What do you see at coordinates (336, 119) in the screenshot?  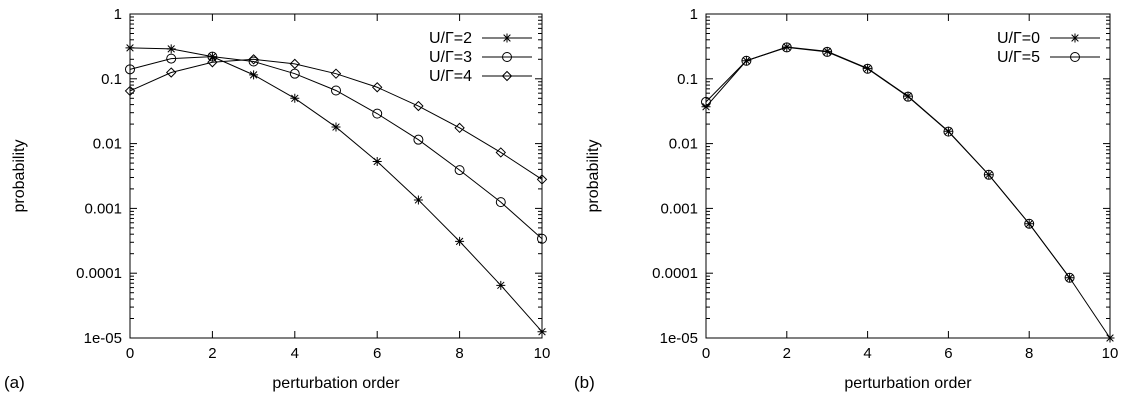 I see `series-line` at bounding box center [336, 119].